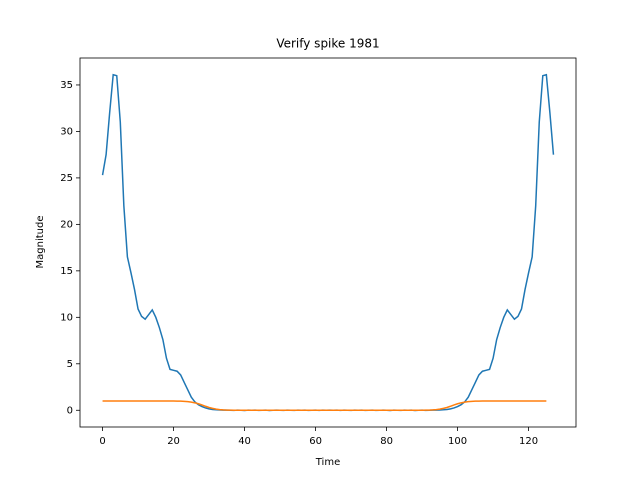 The width and height of the screenshot is (640, 480). What do you see at coordinates (66, 178) in the screenshot?
I see `y-tick-label: 25` at bounding box center [66, 178].